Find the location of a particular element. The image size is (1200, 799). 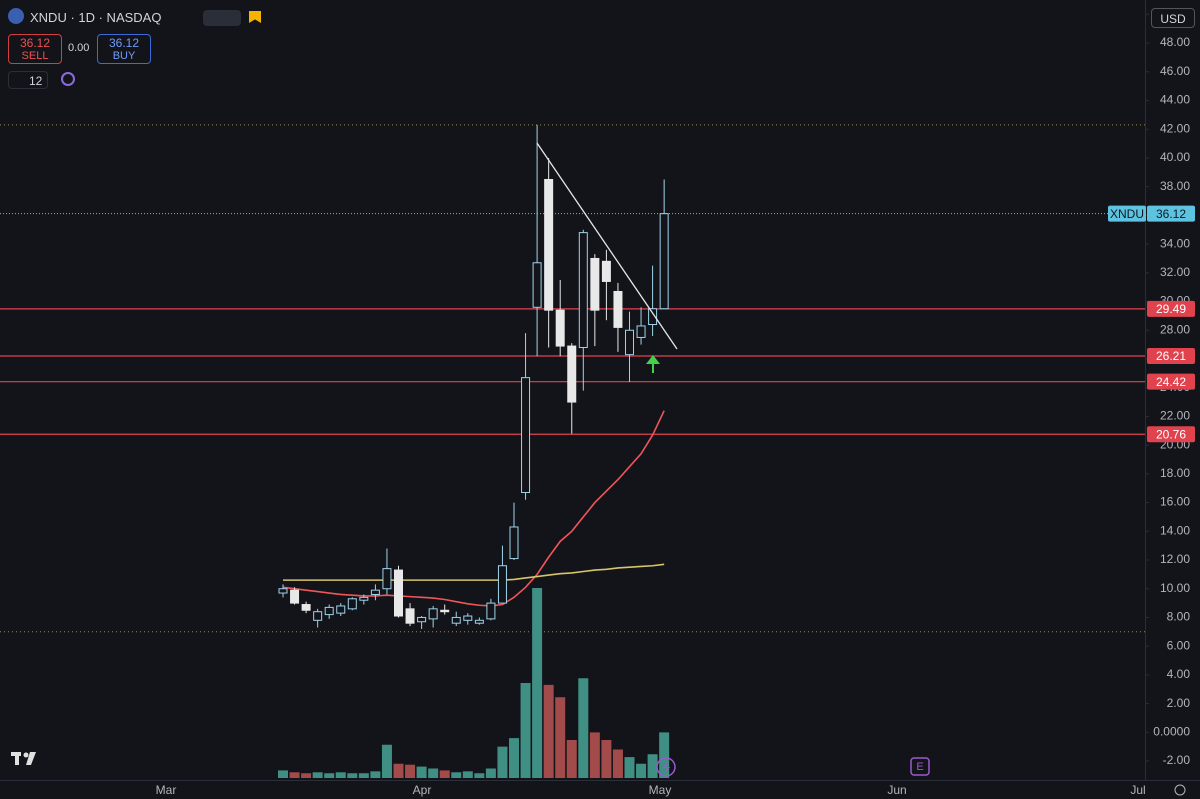

sell-button: 36.12 SELL is located at coordinates (35, 49).